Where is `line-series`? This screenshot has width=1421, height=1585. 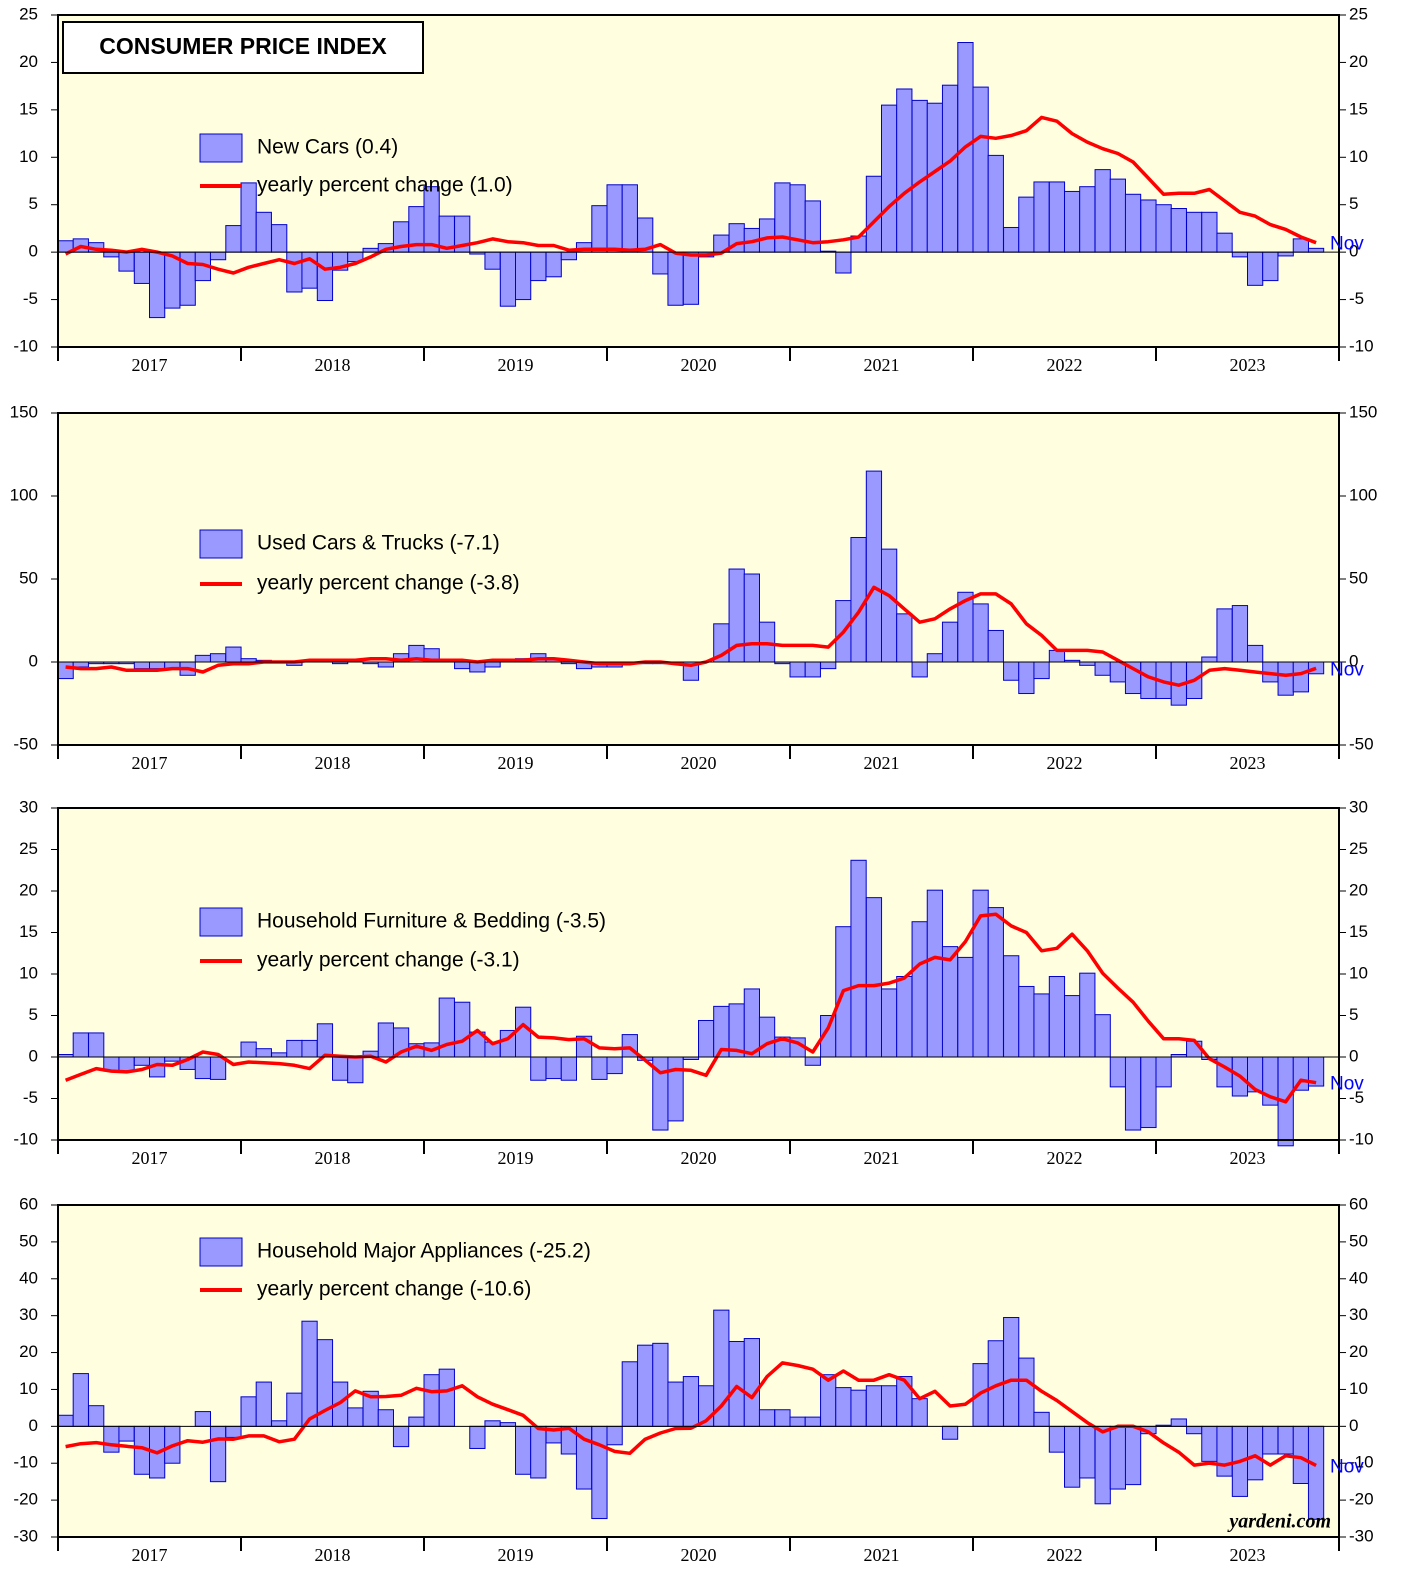 line-series is located at coordinates (690, 1008).